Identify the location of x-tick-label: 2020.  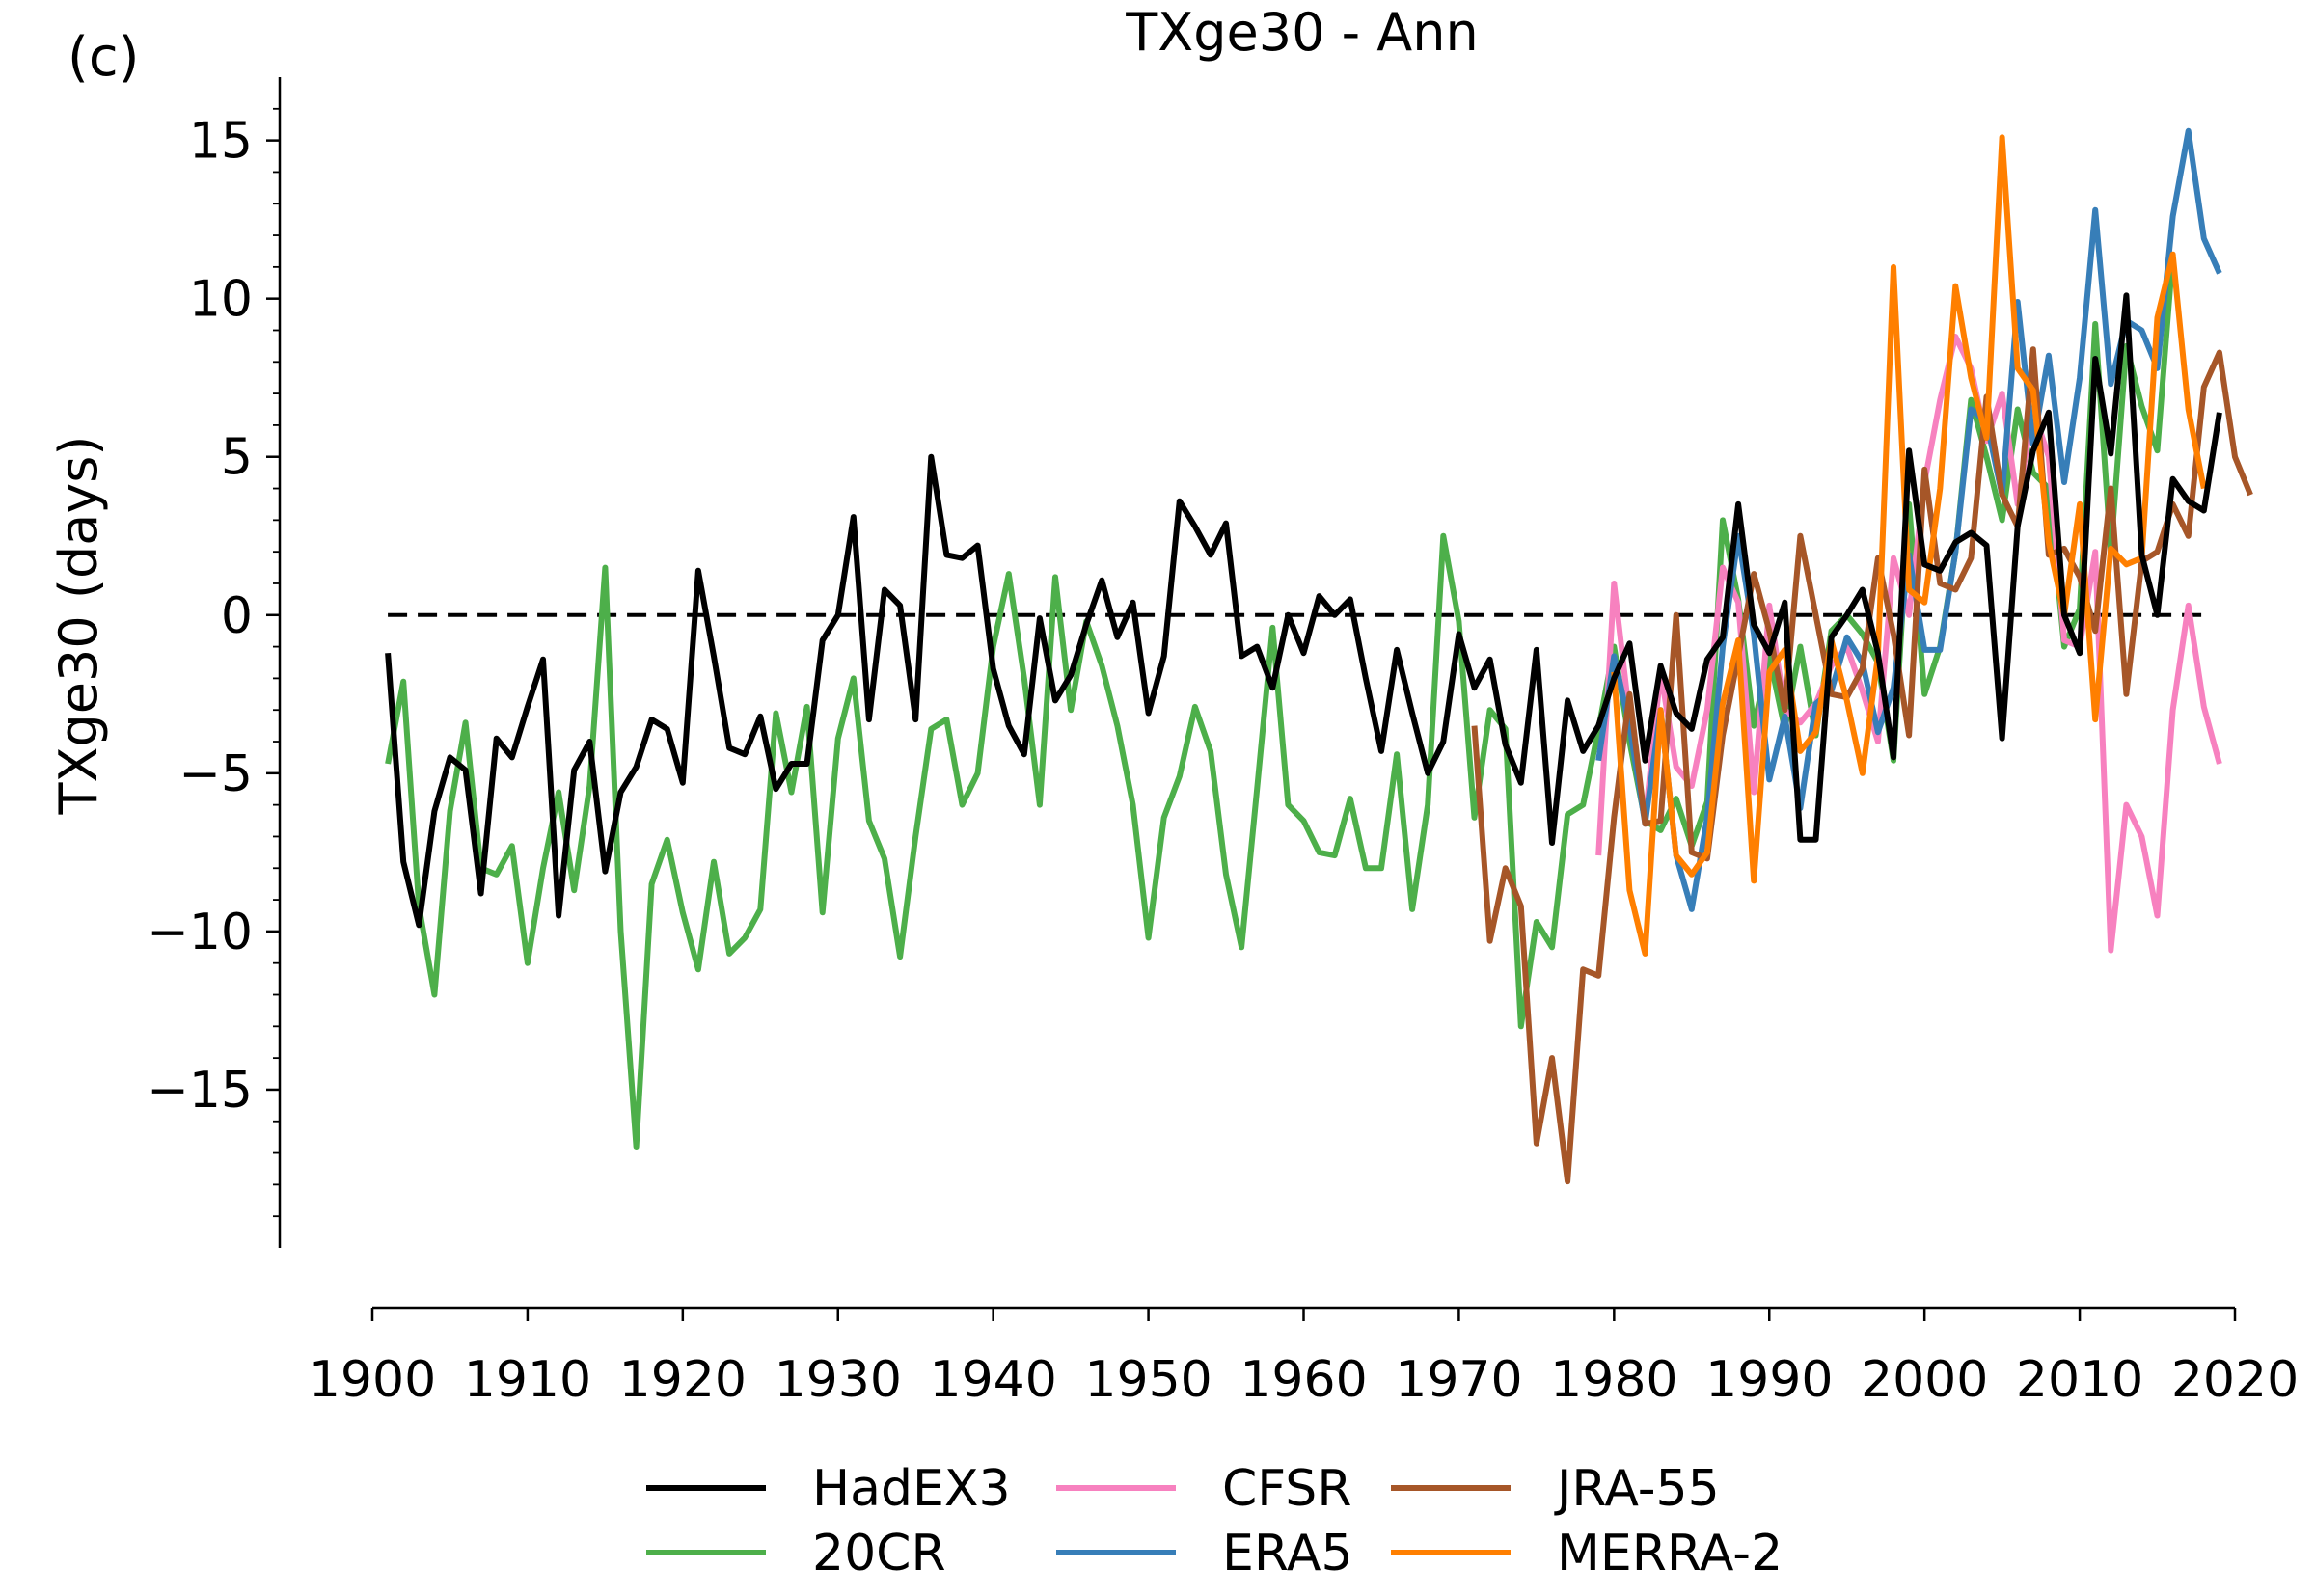
(2235, 1380).